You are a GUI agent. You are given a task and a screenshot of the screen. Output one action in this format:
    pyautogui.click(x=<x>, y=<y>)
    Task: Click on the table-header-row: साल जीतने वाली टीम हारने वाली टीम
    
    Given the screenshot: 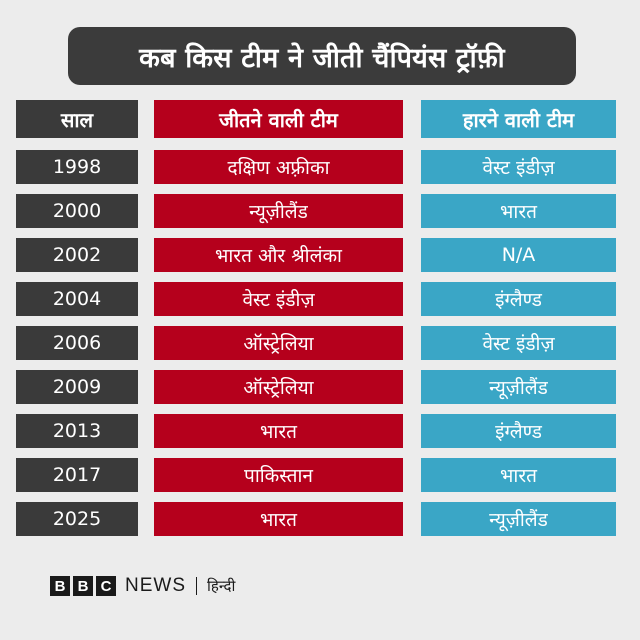 What is the action you would take?
    pyautogui.click(x=316, y=119)
    